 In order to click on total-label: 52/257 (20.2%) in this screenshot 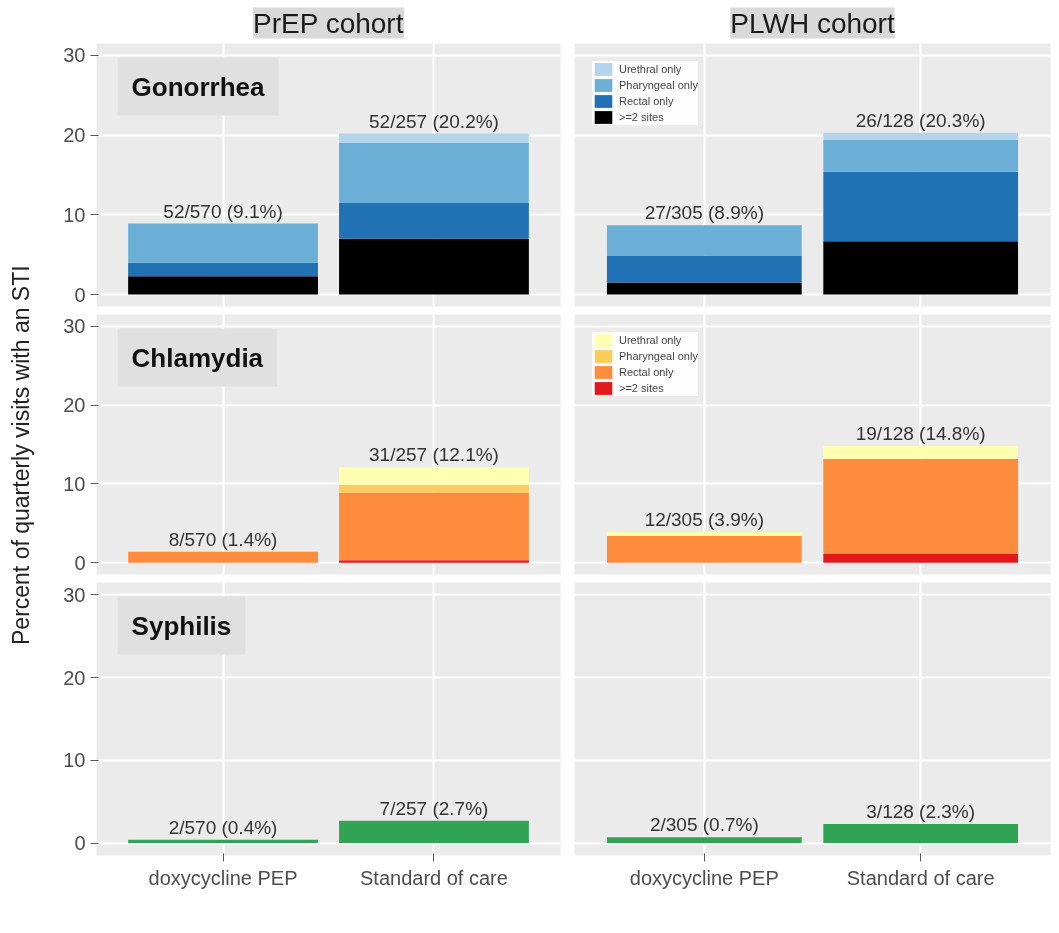, I will do `click(433, 121)`.